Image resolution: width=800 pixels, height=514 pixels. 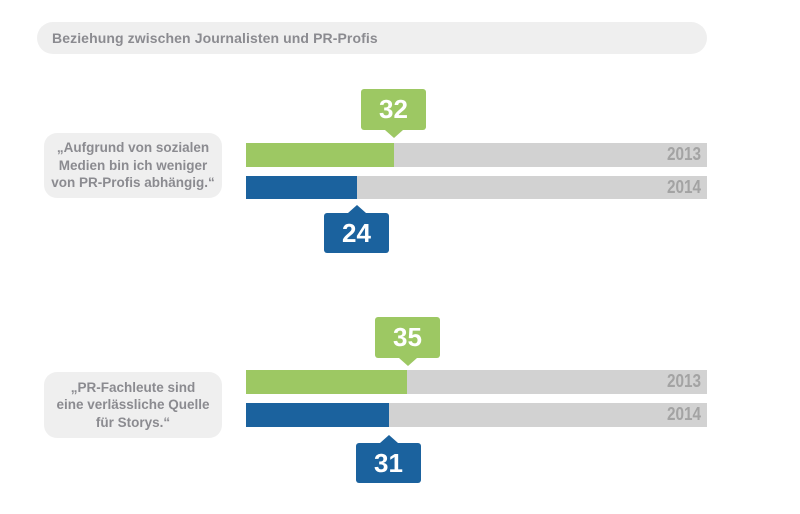 What do you see at coordinates (133, 148) in the screenshot?
I see `statement-line: „Aufgrund von sozialen` at bounding box center [133, 148].